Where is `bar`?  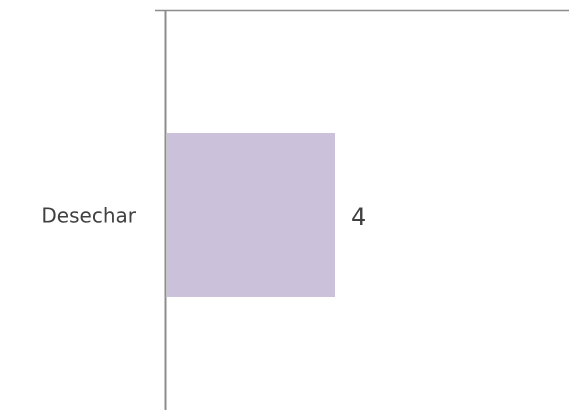 bar is located at coordinates (251, 215).